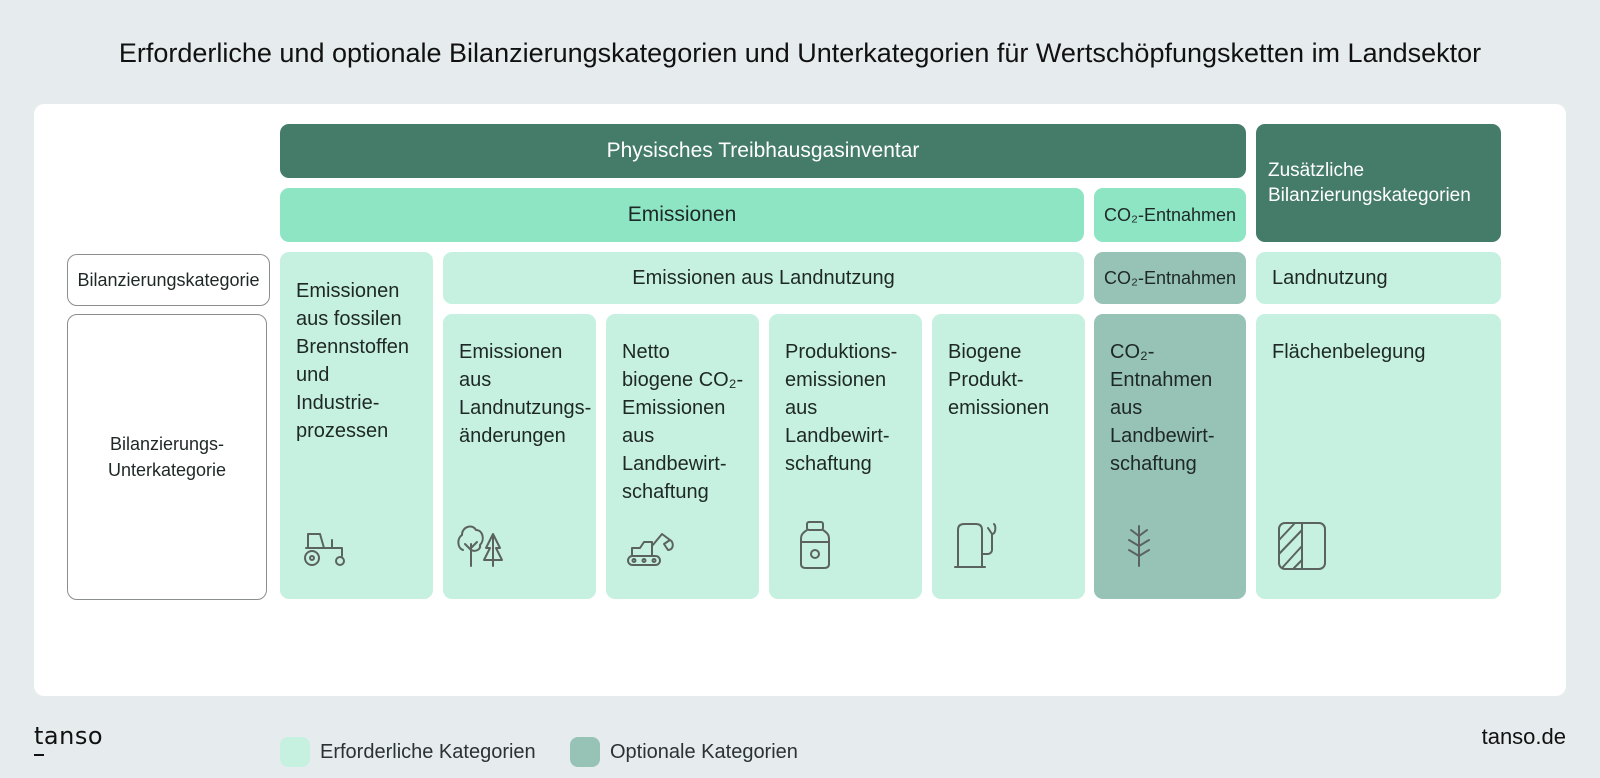  Describe the element at coordinates (295, 752) in the screenshot. I see `legend-required-swatch` at that location.